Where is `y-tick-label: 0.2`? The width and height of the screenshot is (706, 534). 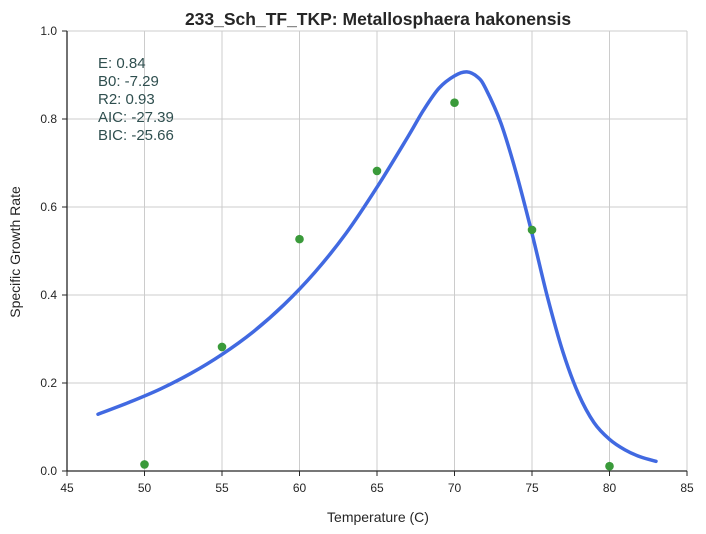 y-tick-label: 0.2 is located at coordinates (48, 383).